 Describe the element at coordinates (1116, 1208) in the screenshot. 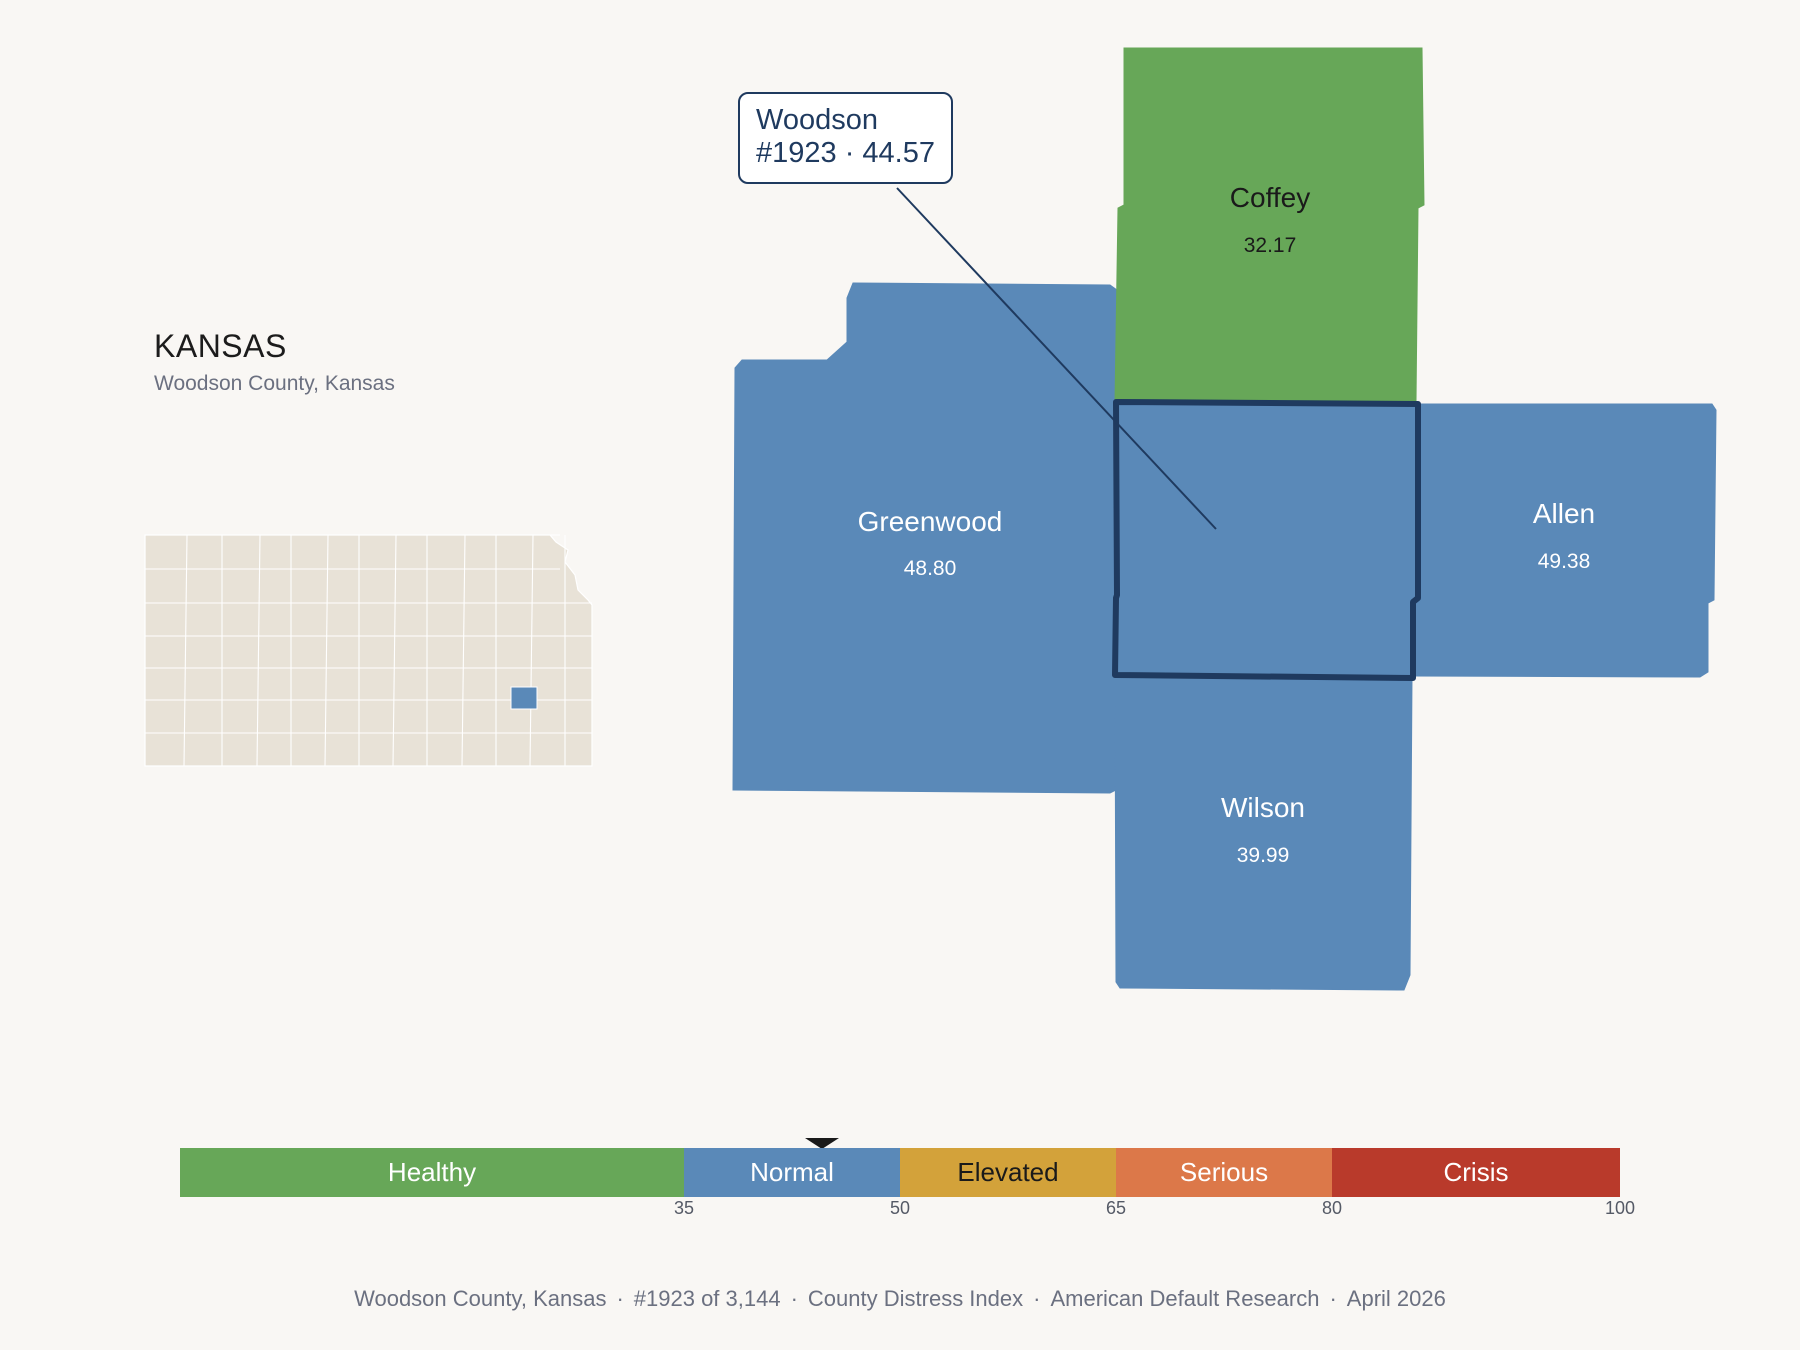

I see `scale-tick-65: 65` at that location.